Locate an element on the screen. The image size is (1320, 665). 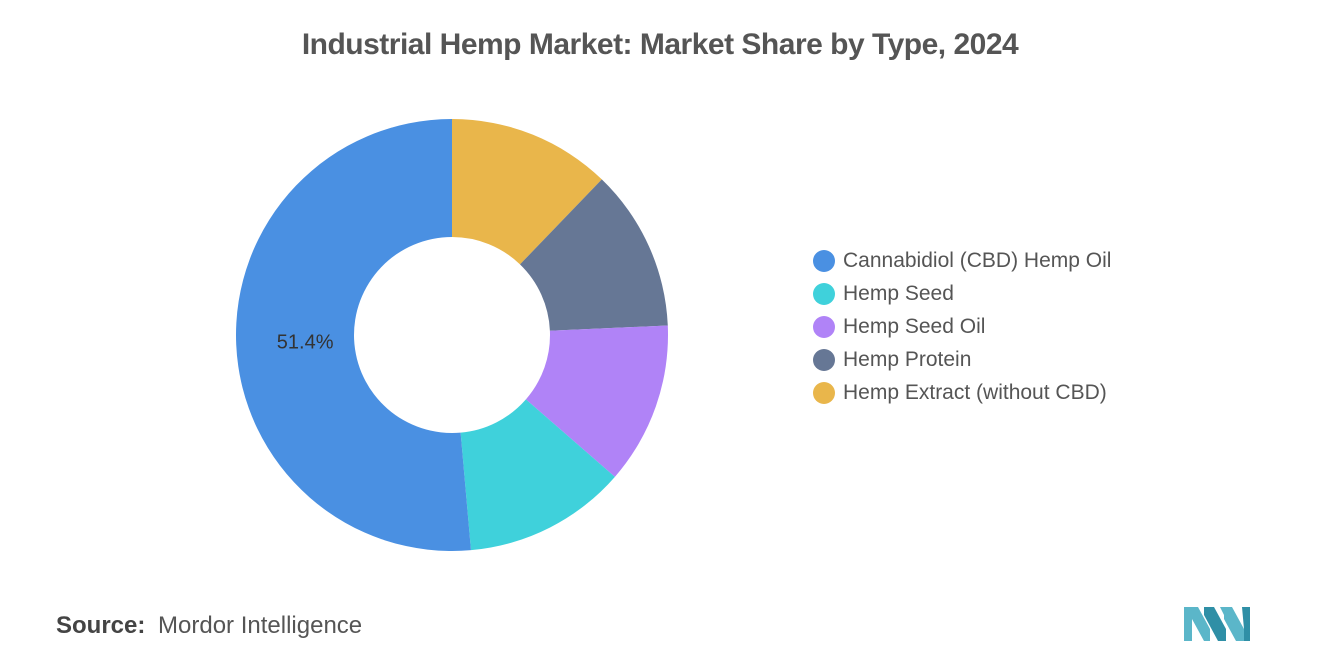
slice-value-label: 51.4% is located at coordinates (305, 342).